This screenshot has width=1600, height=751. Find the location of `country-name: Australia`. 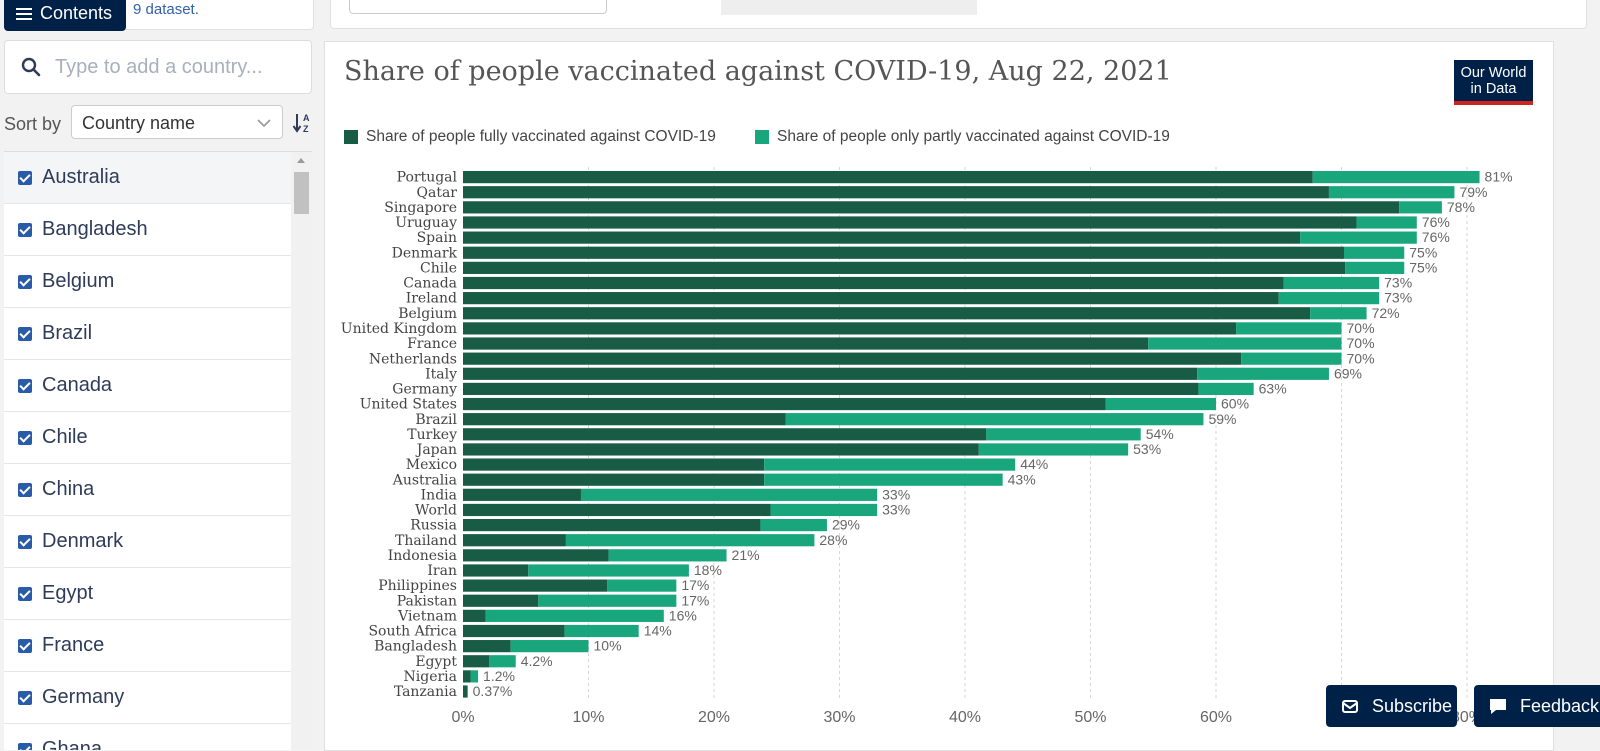

country-name: Australia is located at coordinates (81, 177).